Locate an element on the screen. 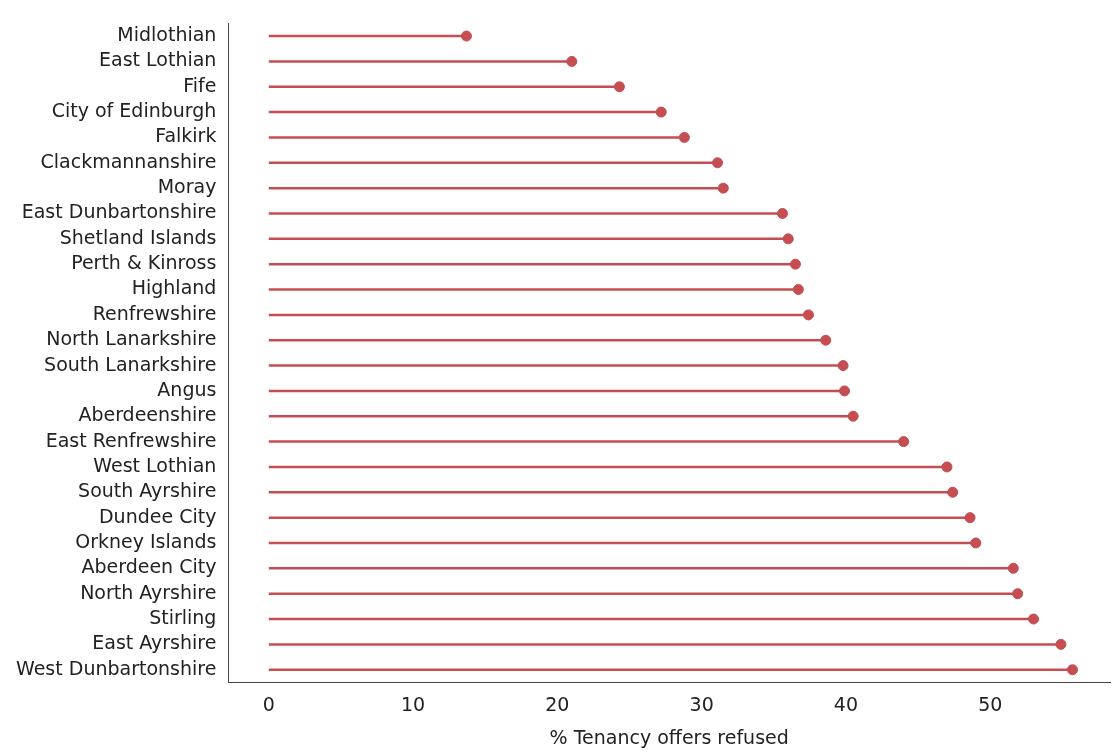 The image size is (1118, 754). y-tick-label: East Lothian is located at coordinates (158, 59).